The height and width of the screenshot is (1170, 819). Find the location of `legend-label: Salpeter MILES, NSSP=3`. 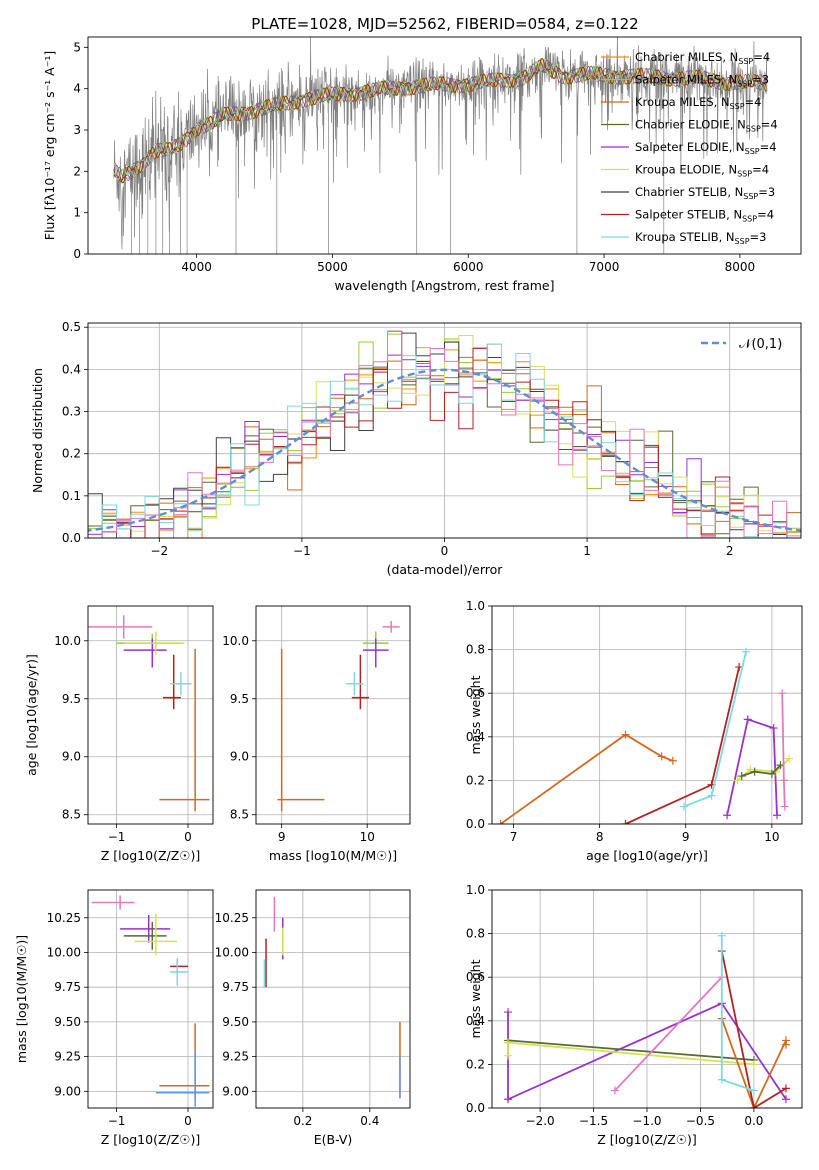

legend-label: Salpeter MILES, NSSP=3 is located at coordinates (702, 81).